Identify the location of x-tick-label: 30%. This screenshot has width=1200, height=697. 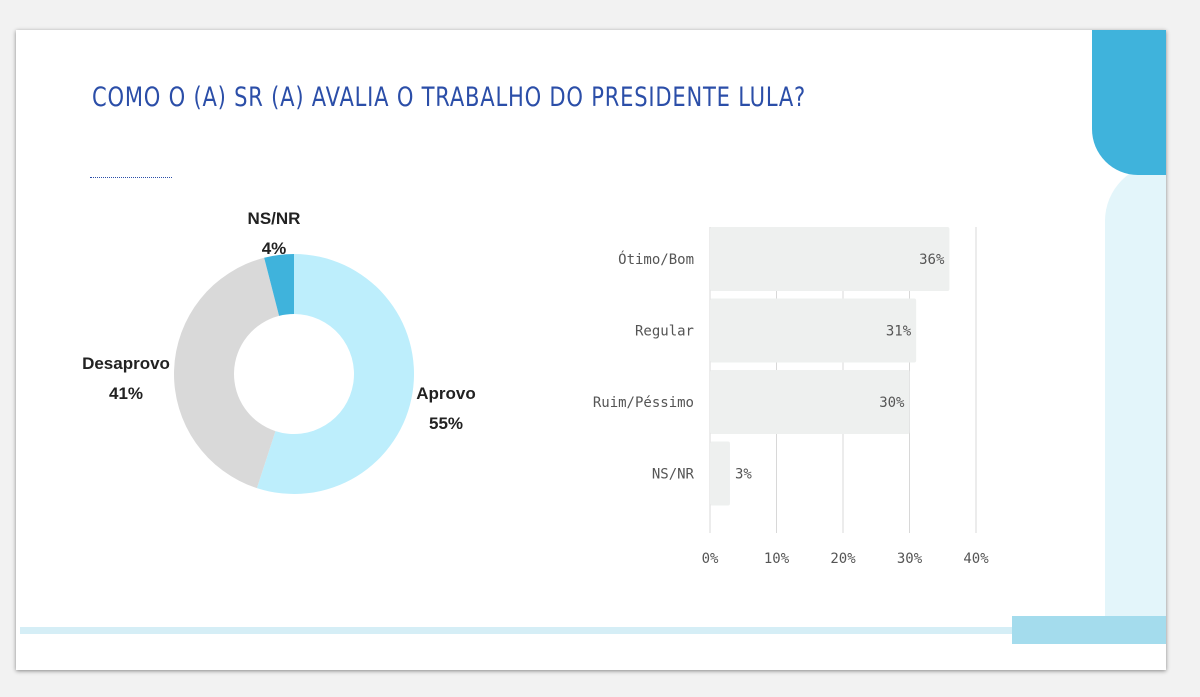
(910, 559).